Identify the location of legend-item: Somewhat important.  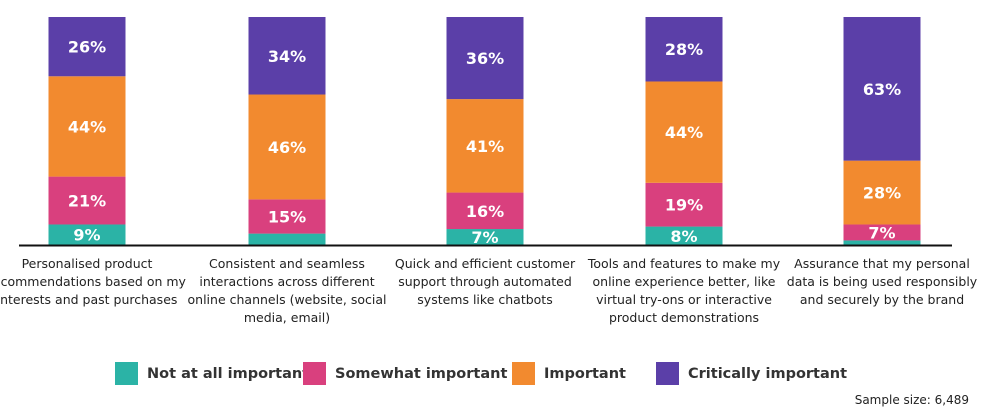
(405, 373).